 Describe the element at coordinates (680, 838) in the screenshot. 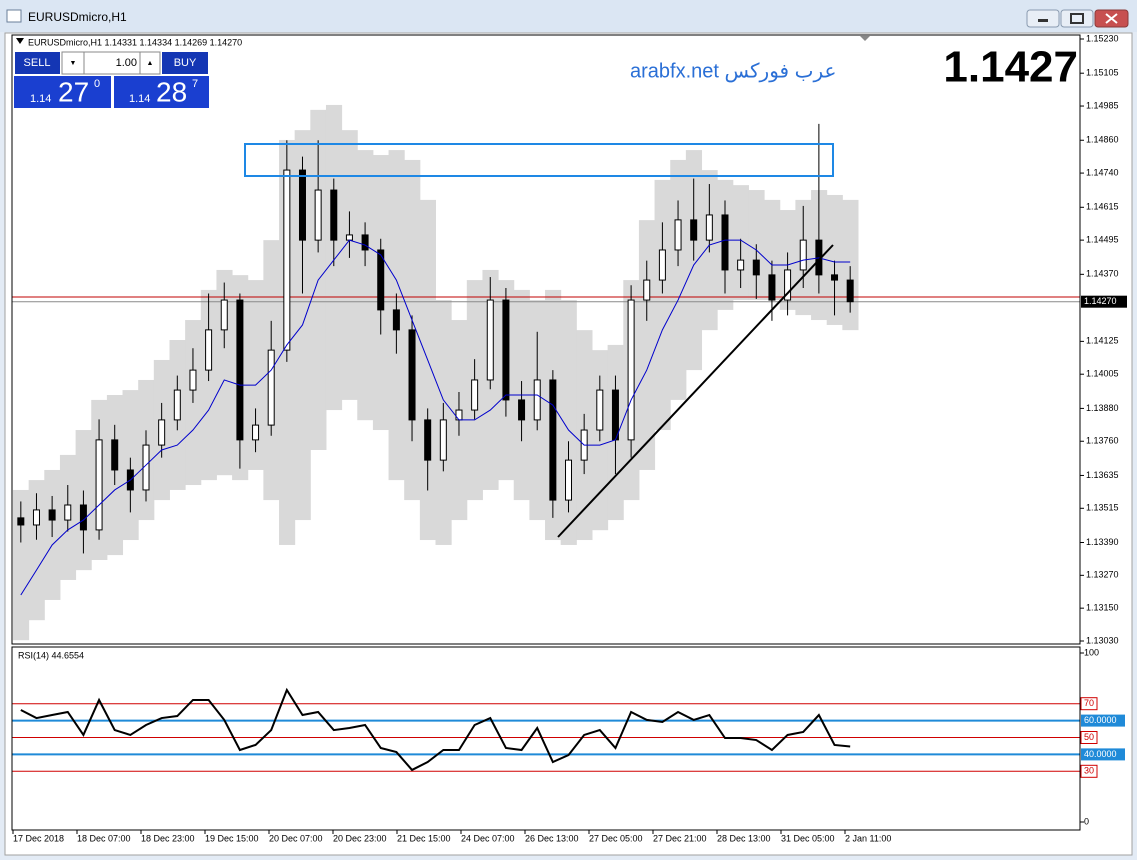

I see `x-tick-label: 27 Dec 21:00` at that location.